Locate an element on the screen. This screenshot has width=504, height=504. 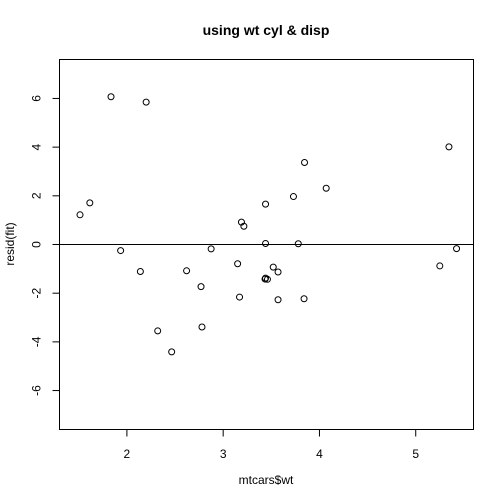
x-tick-label: 3 is located at coordinates (223, 454).